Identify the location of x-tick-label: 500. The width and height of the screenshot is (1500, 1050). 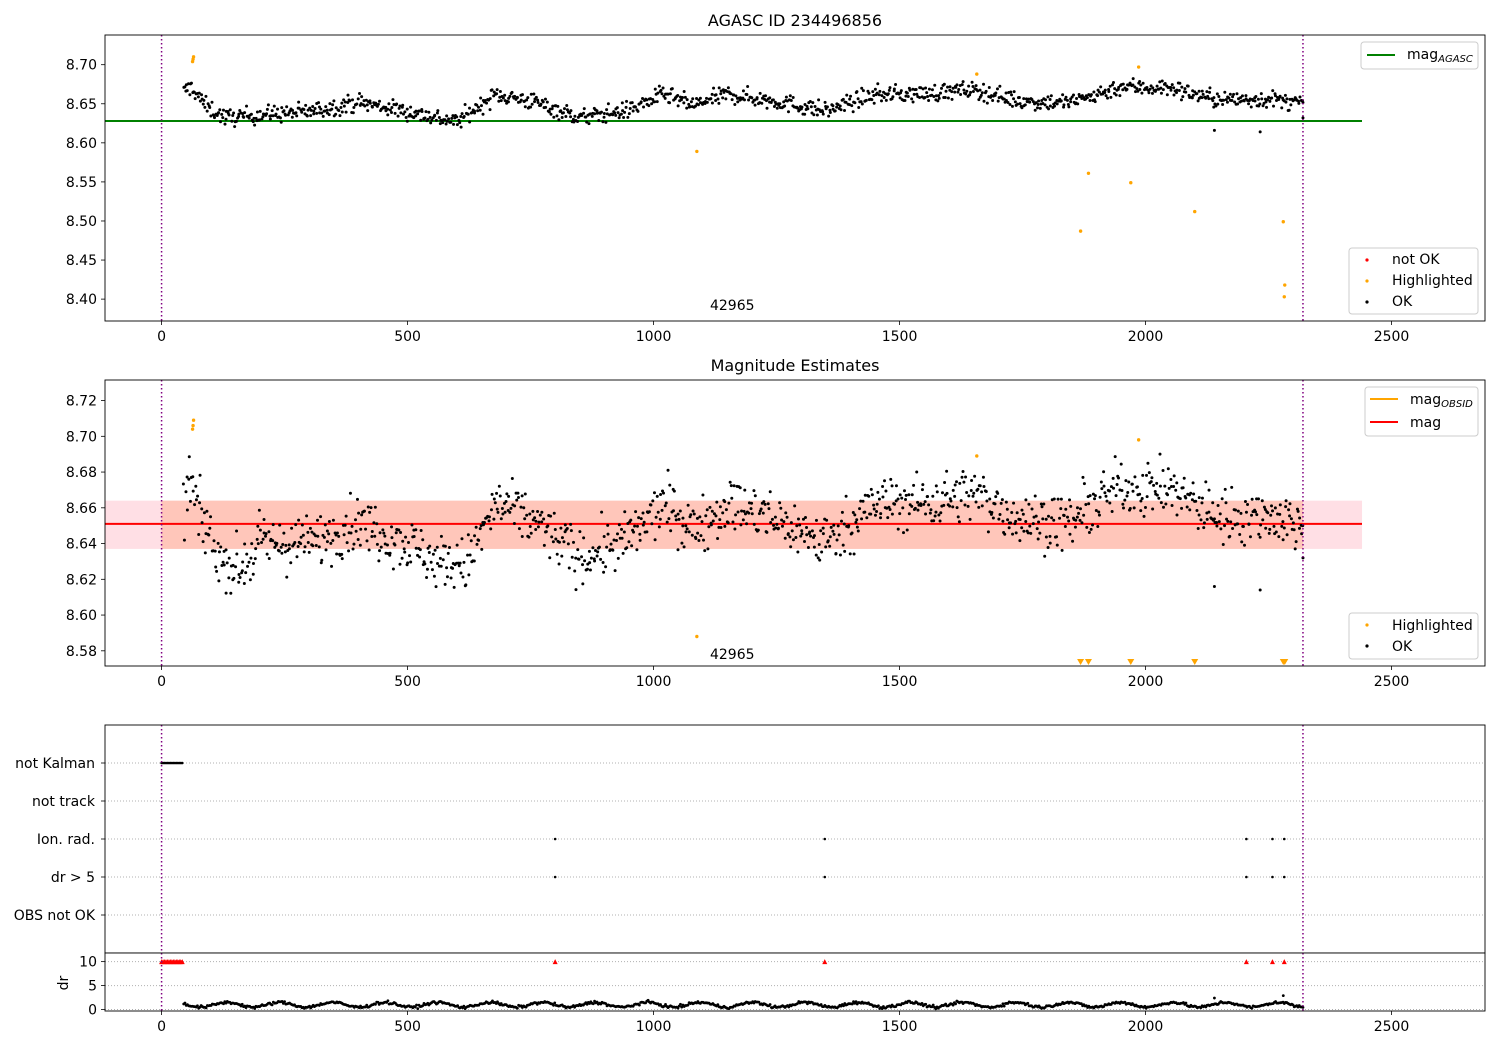
(407, 337).